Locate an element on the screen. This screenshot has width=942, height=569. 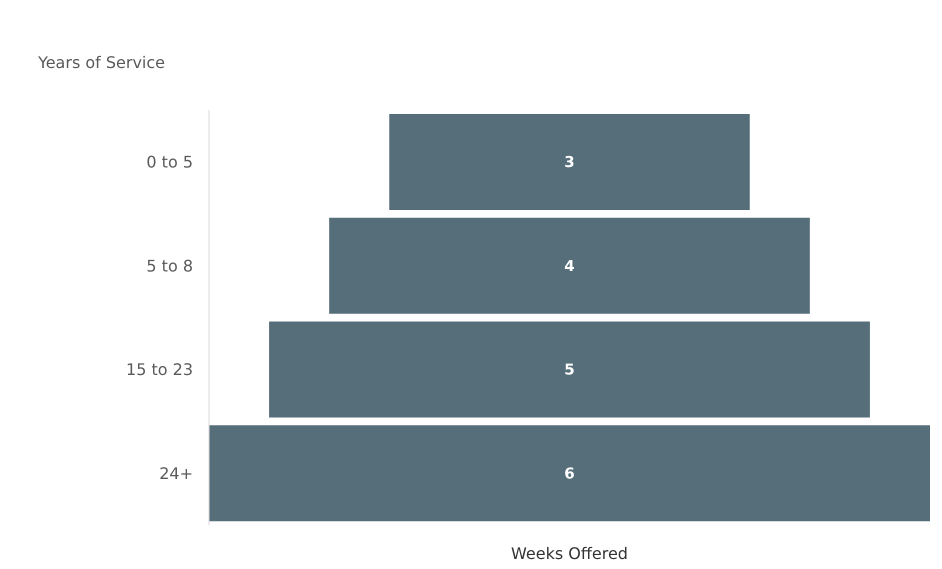
text: Weeks Offered is located at coordinates (569, 553).